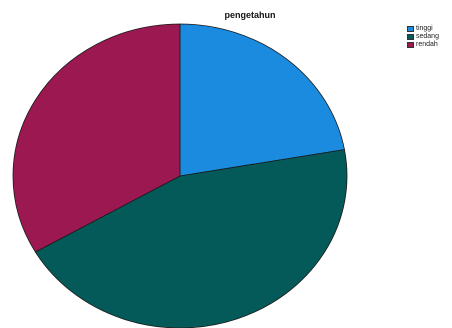 This screenshot has width=452, height=328. I want to click on legend-item-tinggi: tinggi, so click(429, 29).